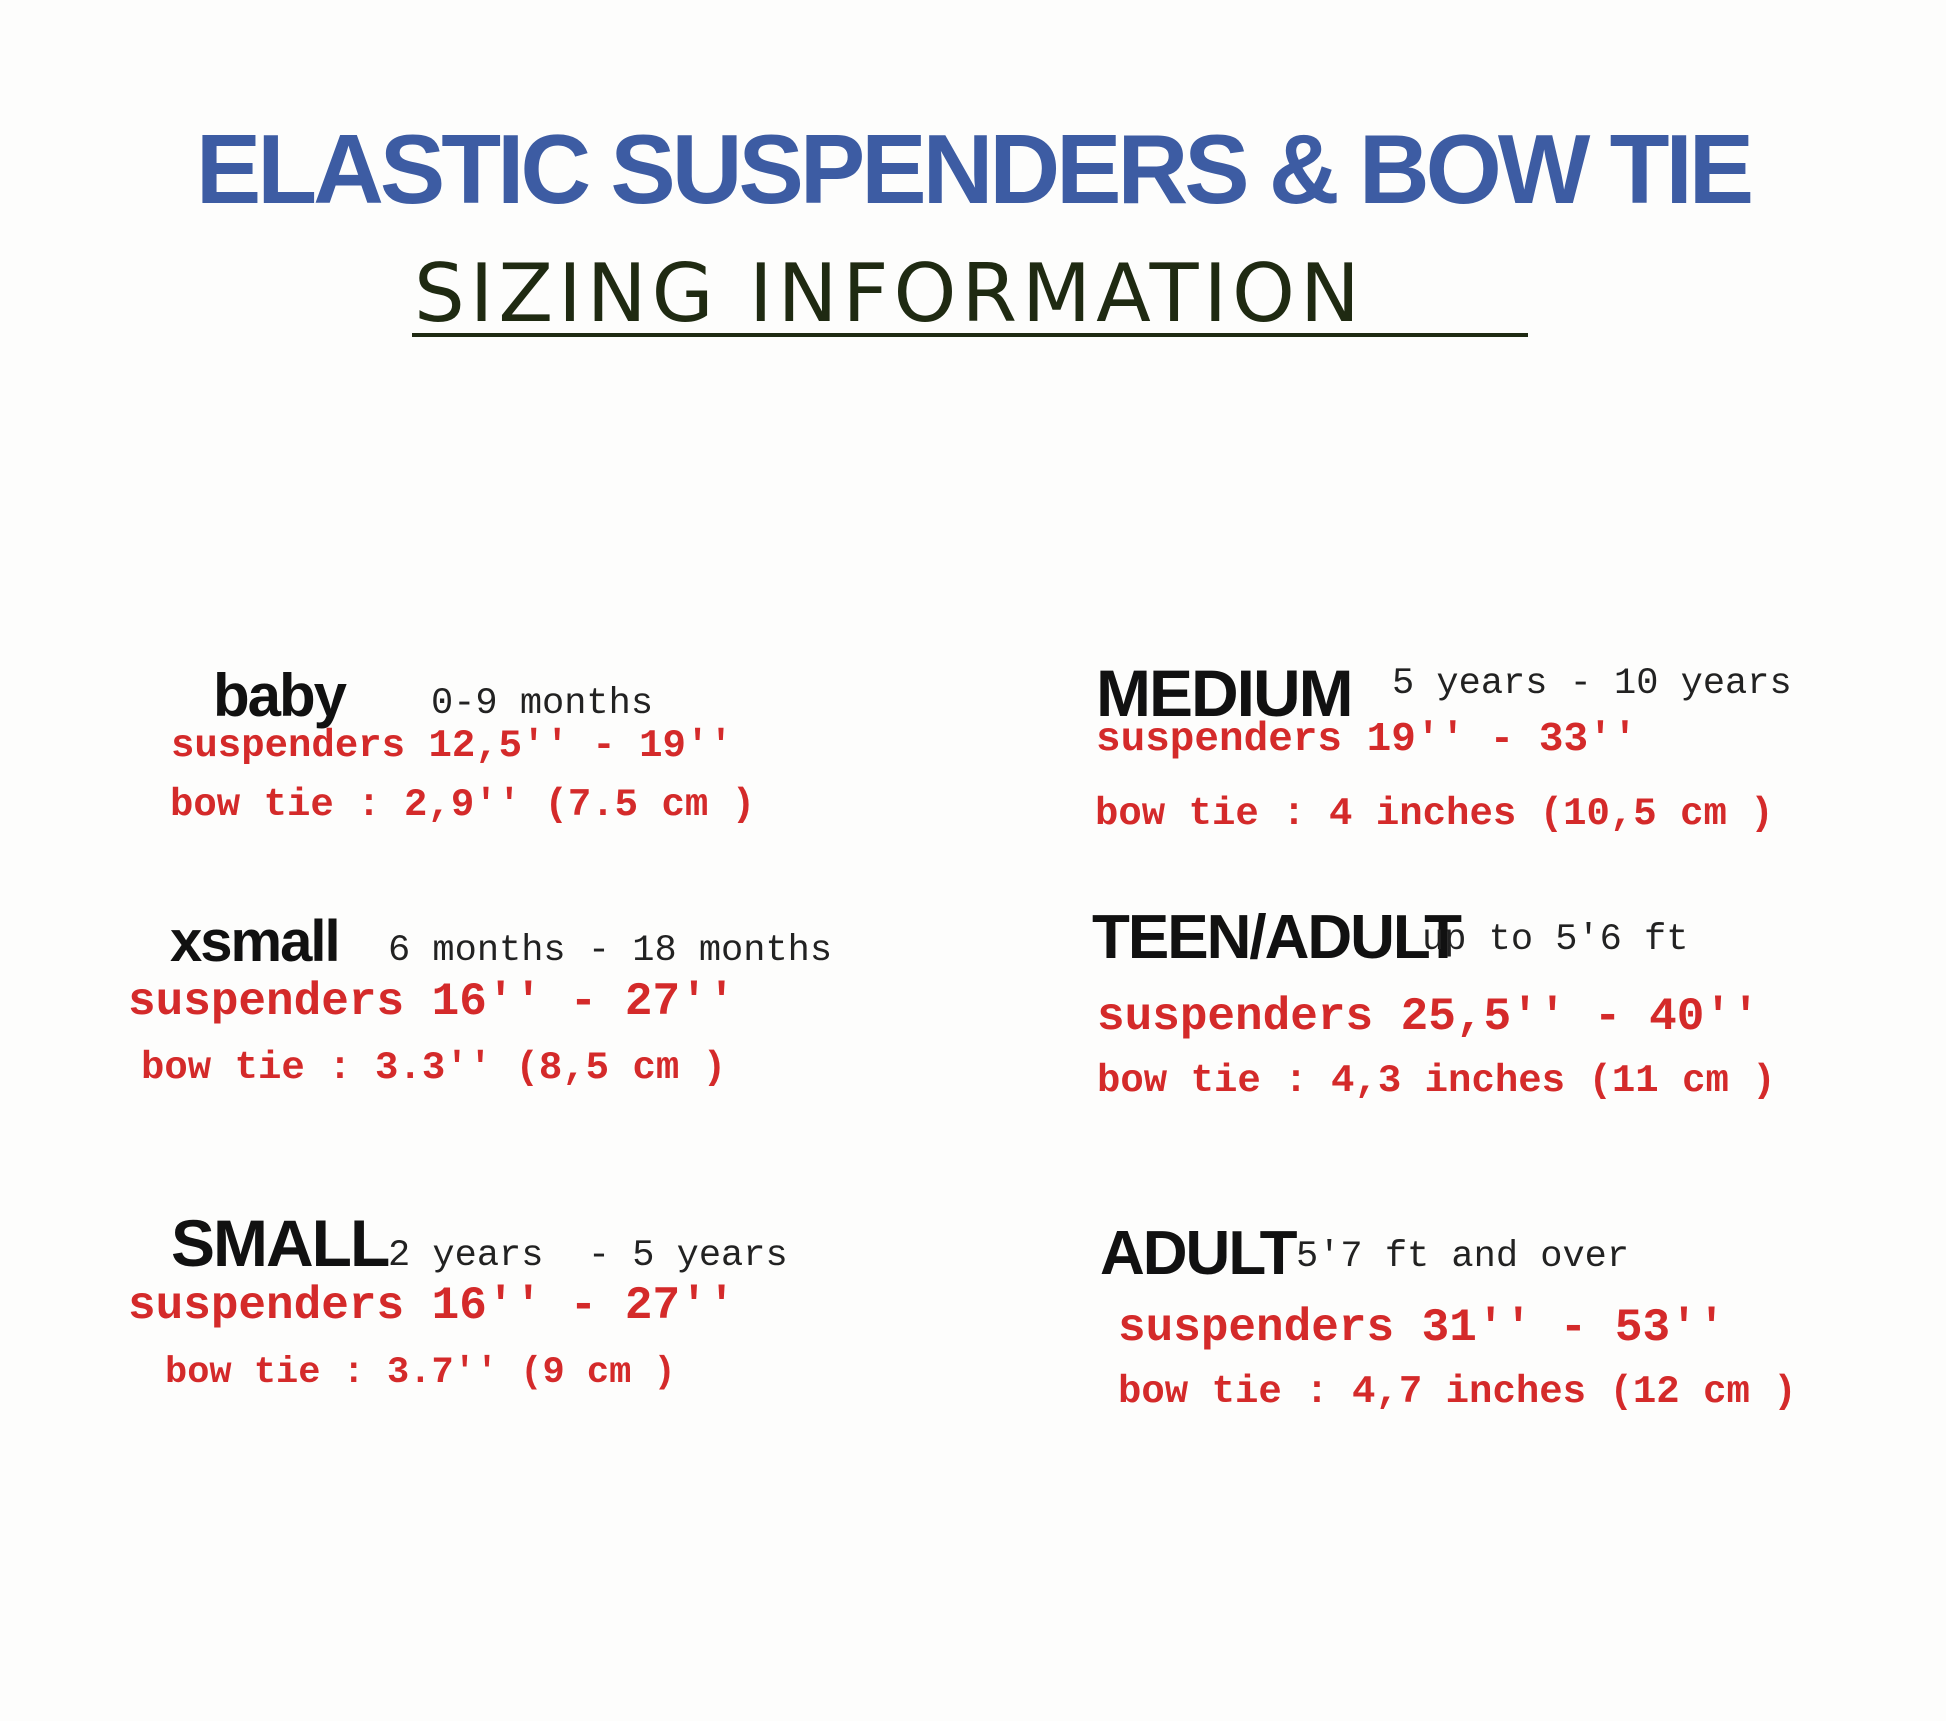 This screenshot has width=1946, height=1721. I want to click on suspenders-adult: suspenders 31'' - 53'', so click(1422, 1328).